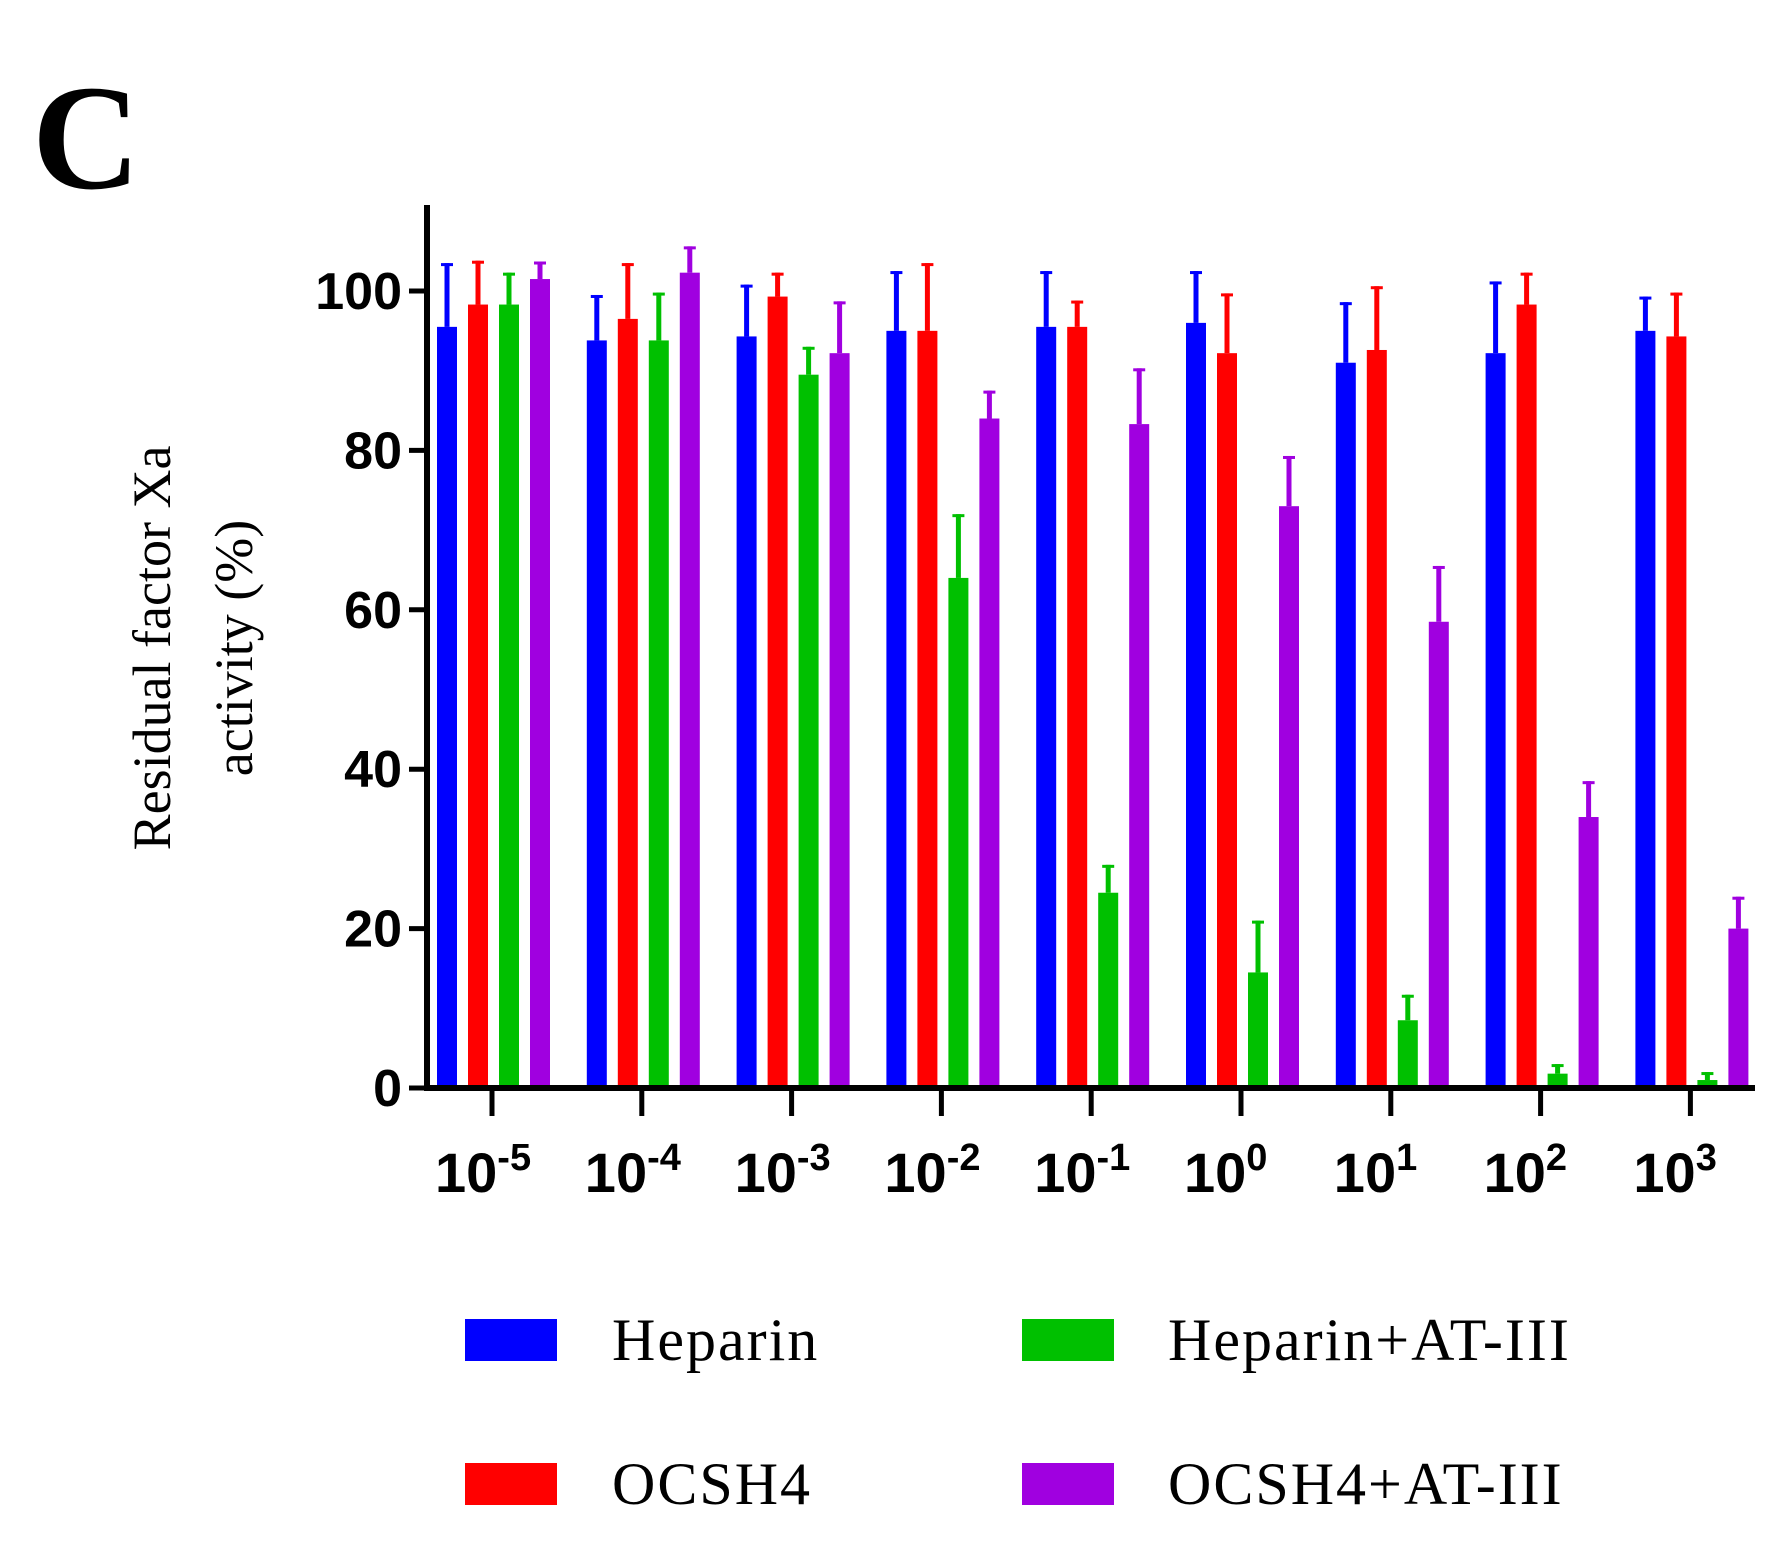  Describe the element at coordinates (373, 451) in the screenshot. I see `y-tick-label: 80` at that location.